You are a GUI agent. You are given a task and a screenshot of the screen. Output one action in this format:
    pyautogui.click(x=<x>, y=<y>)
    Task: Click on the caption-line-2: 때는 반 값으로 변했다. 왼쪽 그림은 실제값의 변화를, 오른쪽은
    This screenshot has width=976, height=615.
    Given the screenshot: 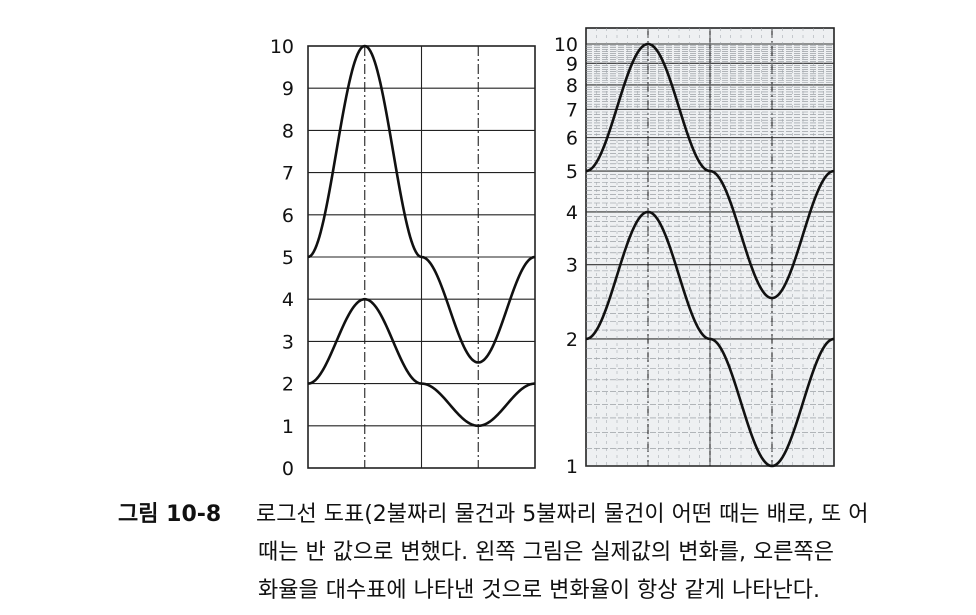 What is the action you would take?
    pyautogui.click(x=546, y=552)
    